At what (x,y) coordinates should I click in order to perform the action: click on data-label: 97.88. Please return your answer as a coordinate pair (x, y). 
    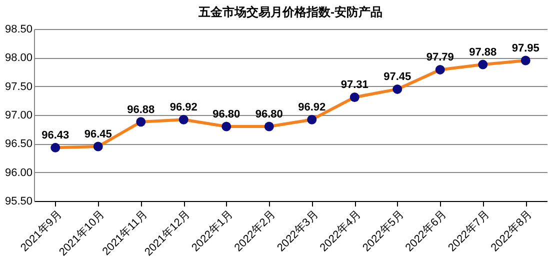
    Looking at the image, I should click on (483, 52).